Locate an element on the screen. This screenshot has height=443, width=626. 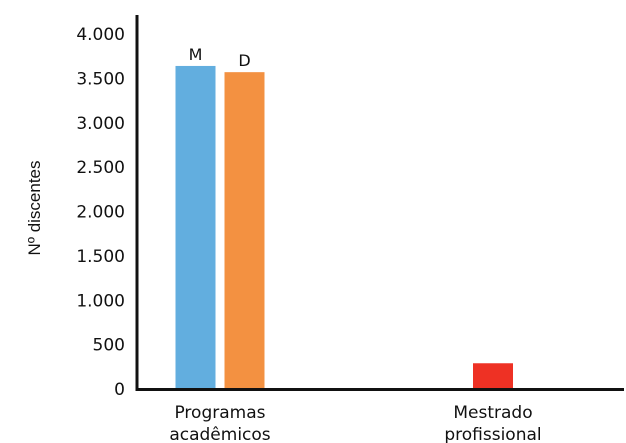
bar-series-label: M is located at coordinates (196, 54).